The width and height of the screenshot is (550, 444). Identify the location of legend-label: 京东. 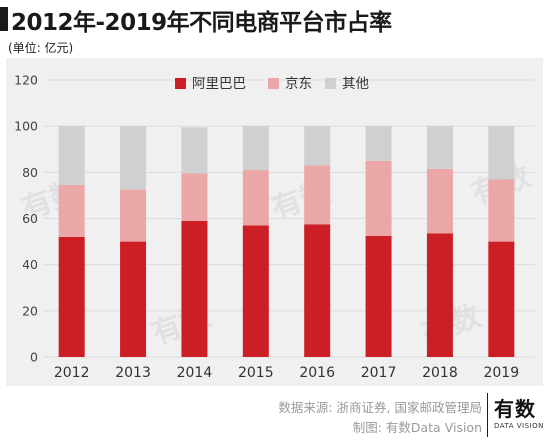
(298, 84).